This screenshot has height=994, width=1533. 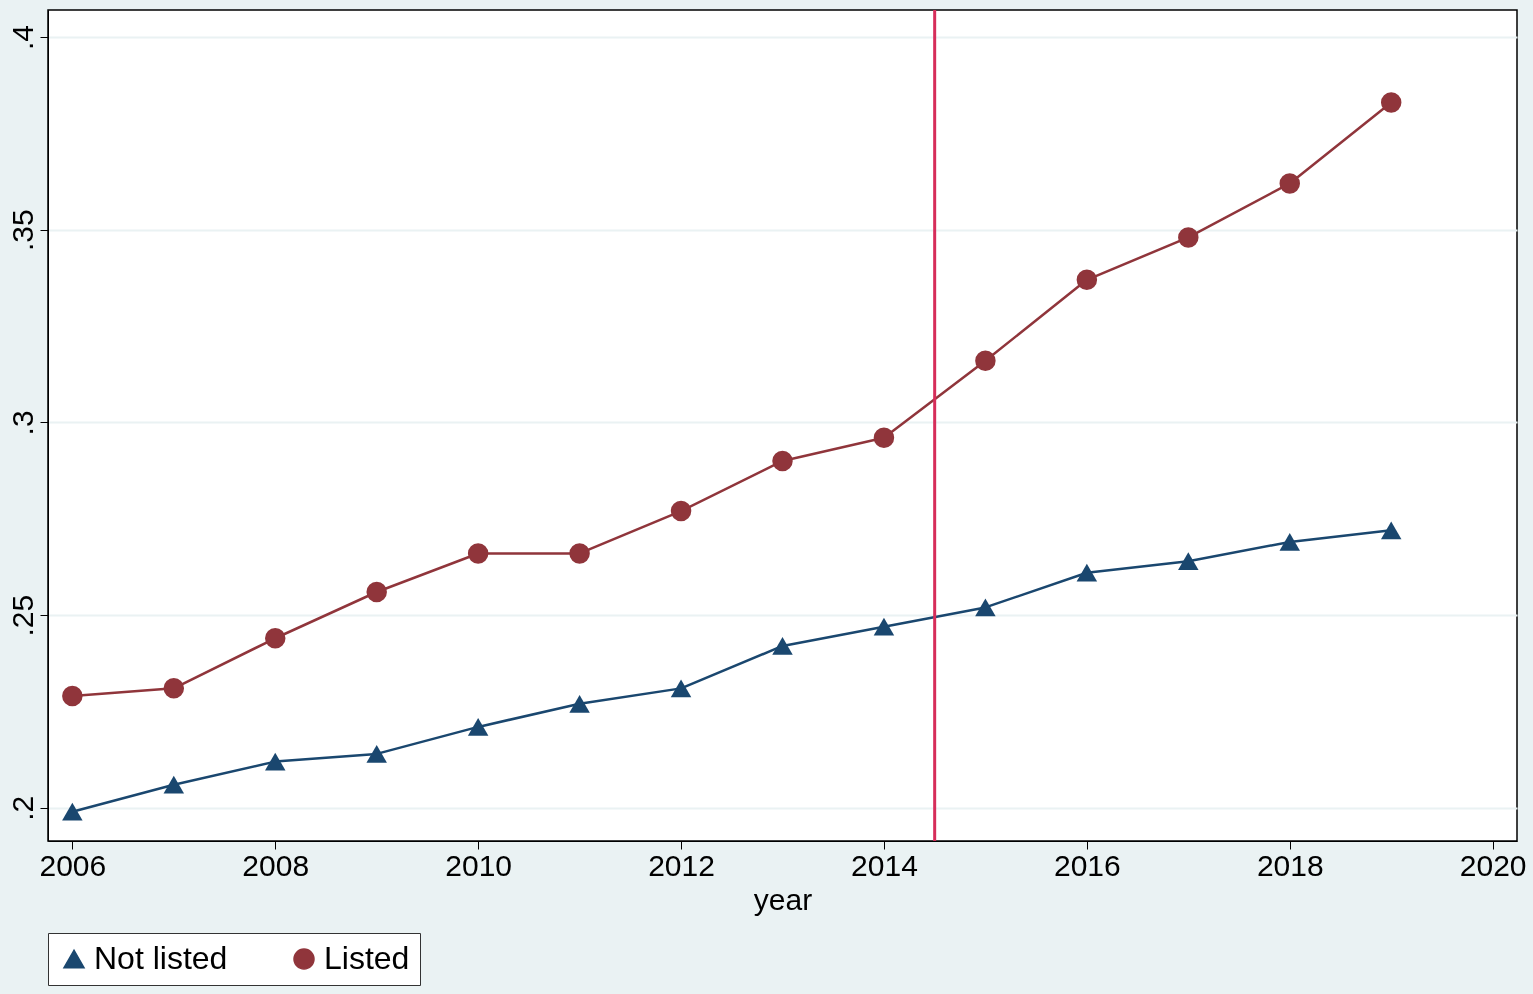 What do you see at coordinates (73, 865) in the screenshot?
I see `x-tick-label: 2006` at bounding box center [73, 865].